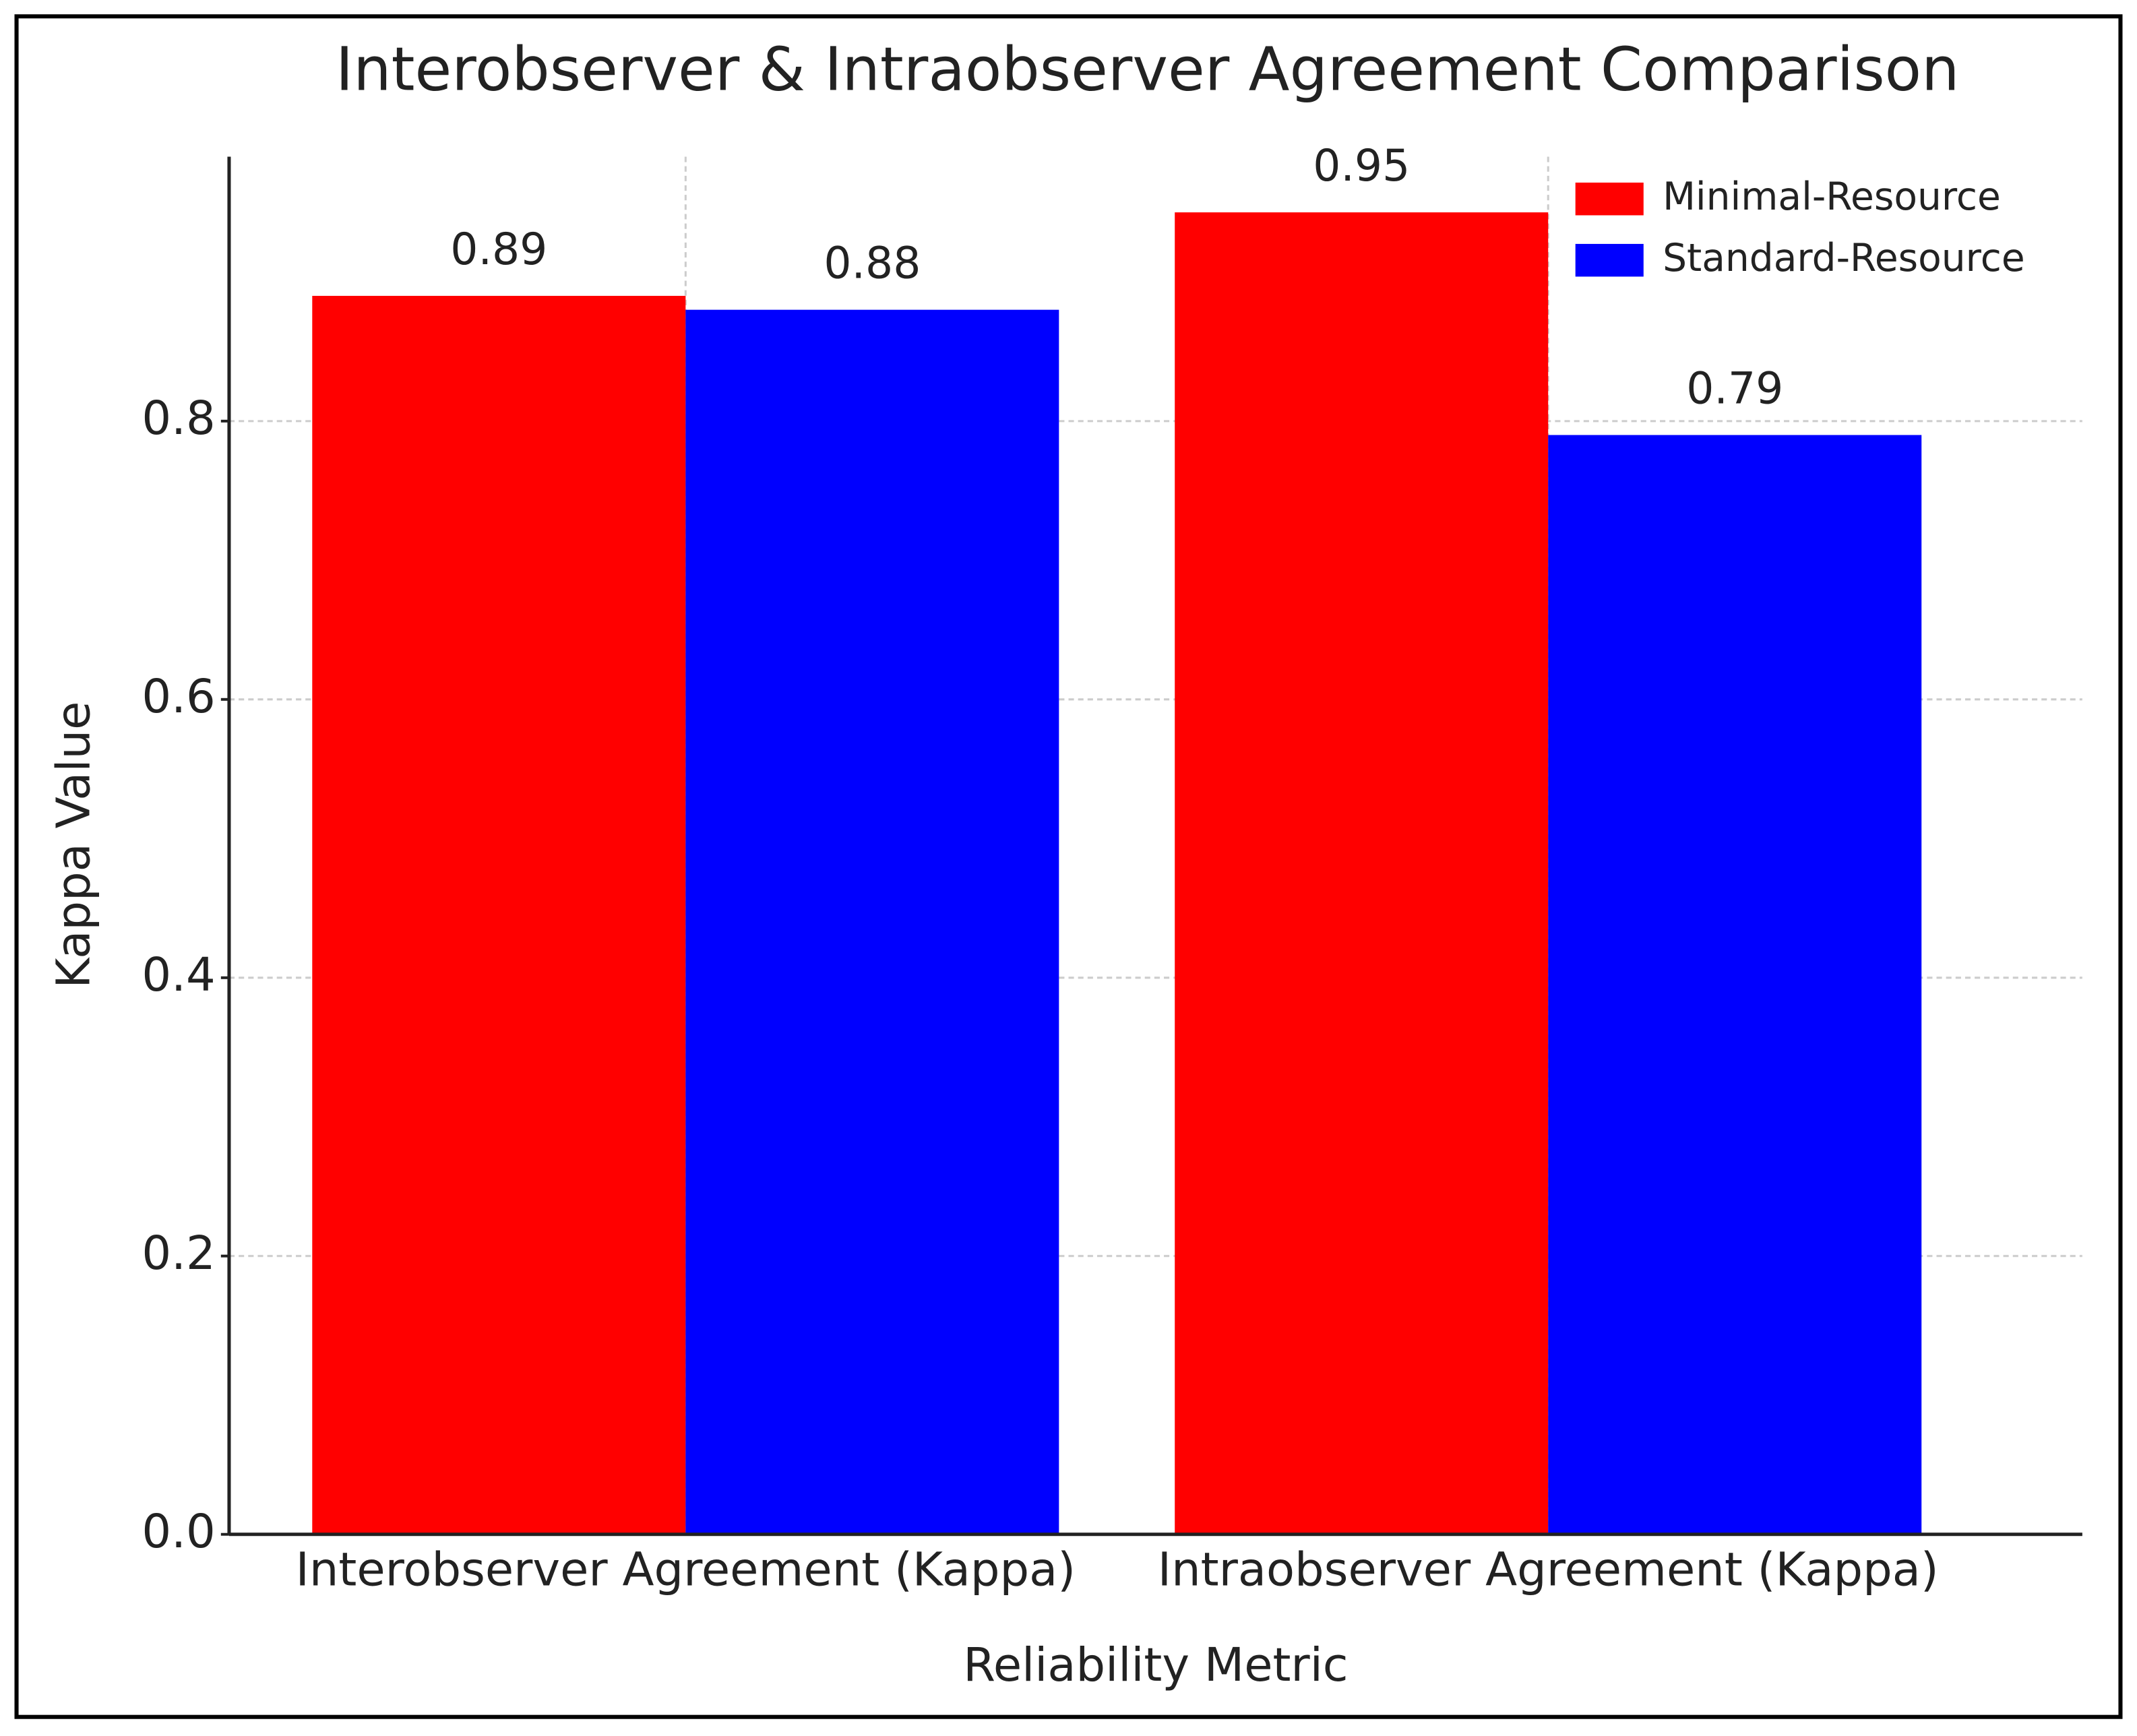 The height and width of the screenshot is (1736, 2137). What do you see at coordinates (178, 418) in the screenshot?
I see `y-tick-label: 0.8` at bounding box center [178, 418].